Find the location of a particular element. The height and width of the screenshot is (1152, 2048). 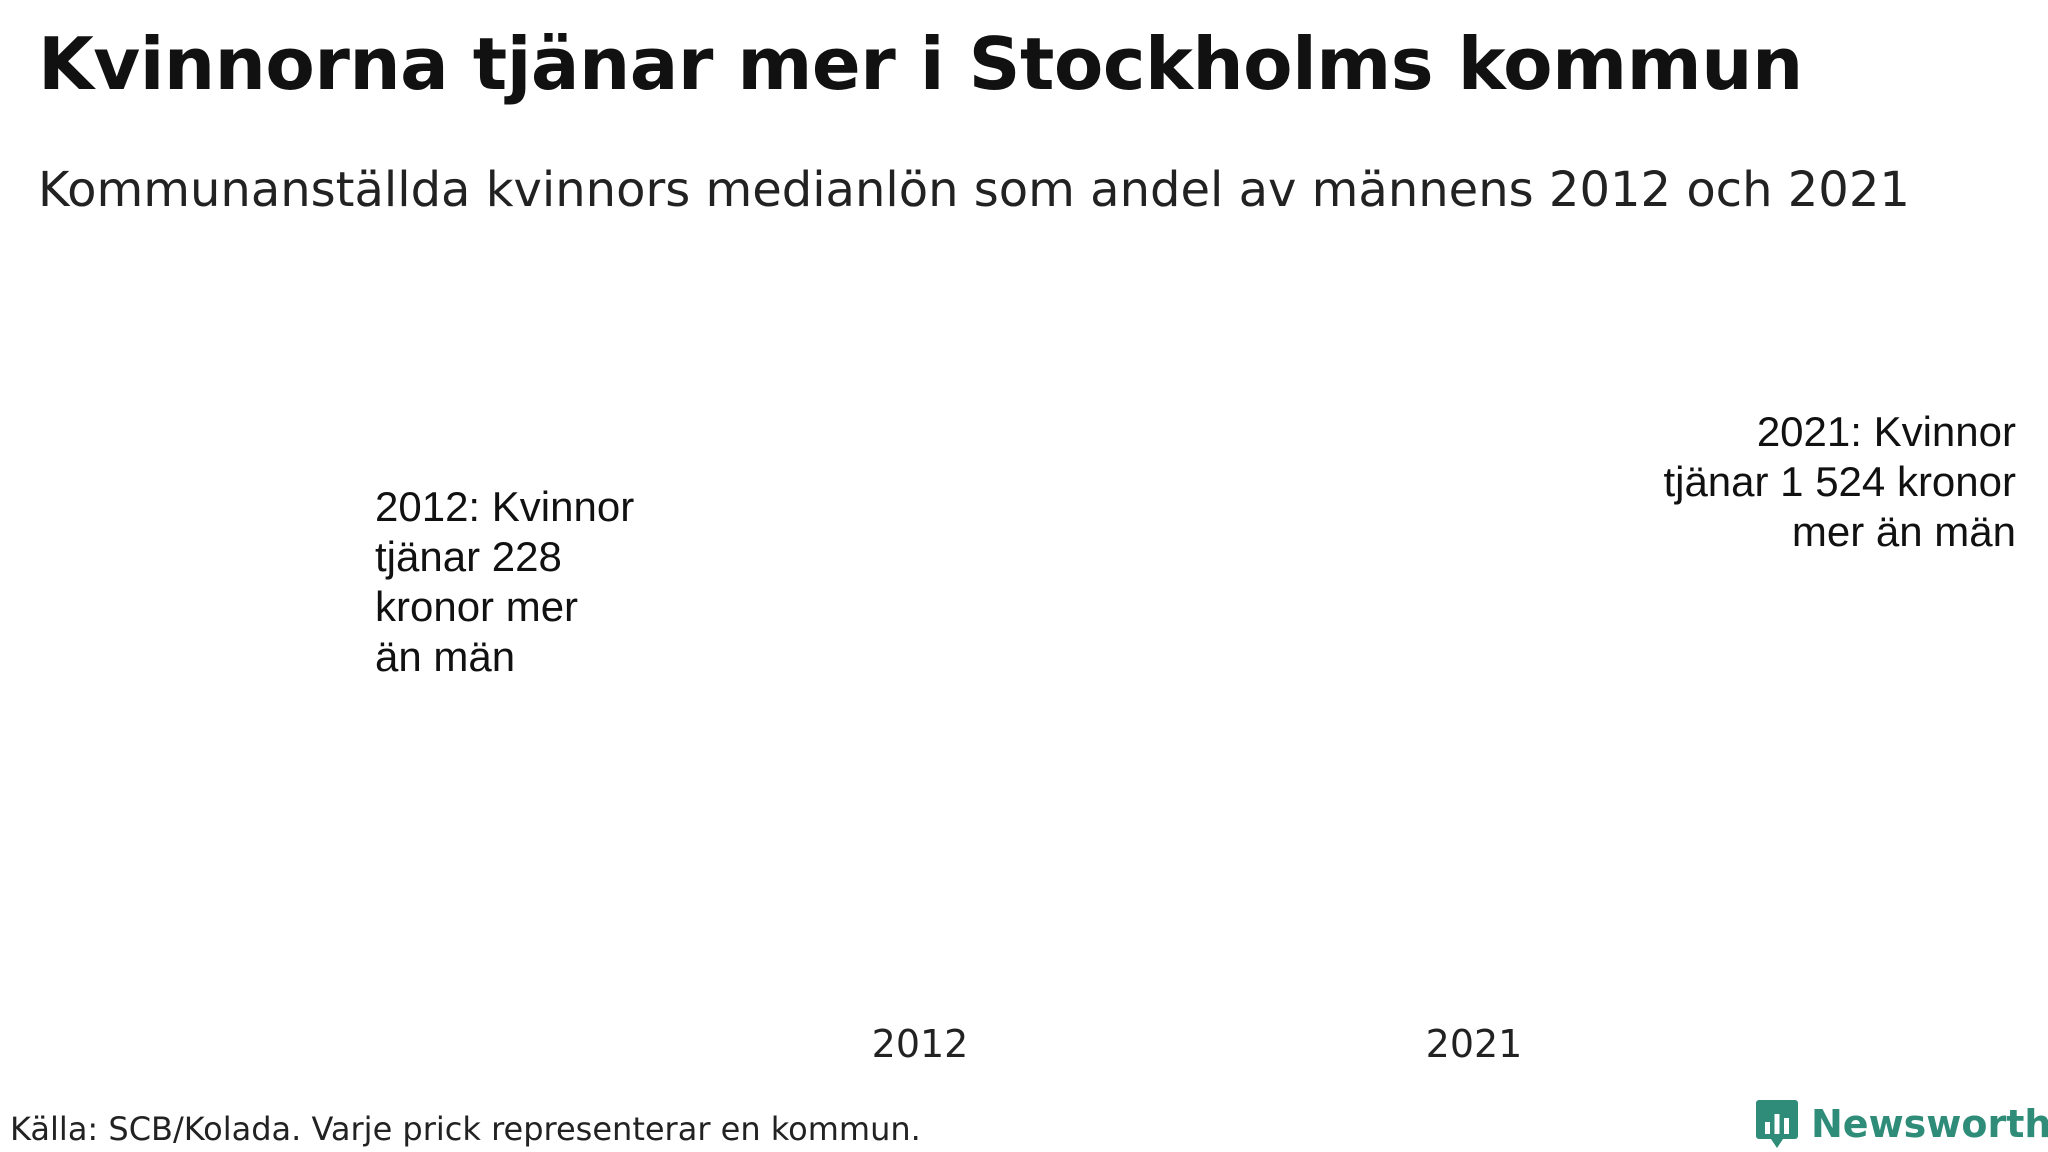

annotation-line: tjänar 1 524 kronor is located at coordinates (1839, 481).